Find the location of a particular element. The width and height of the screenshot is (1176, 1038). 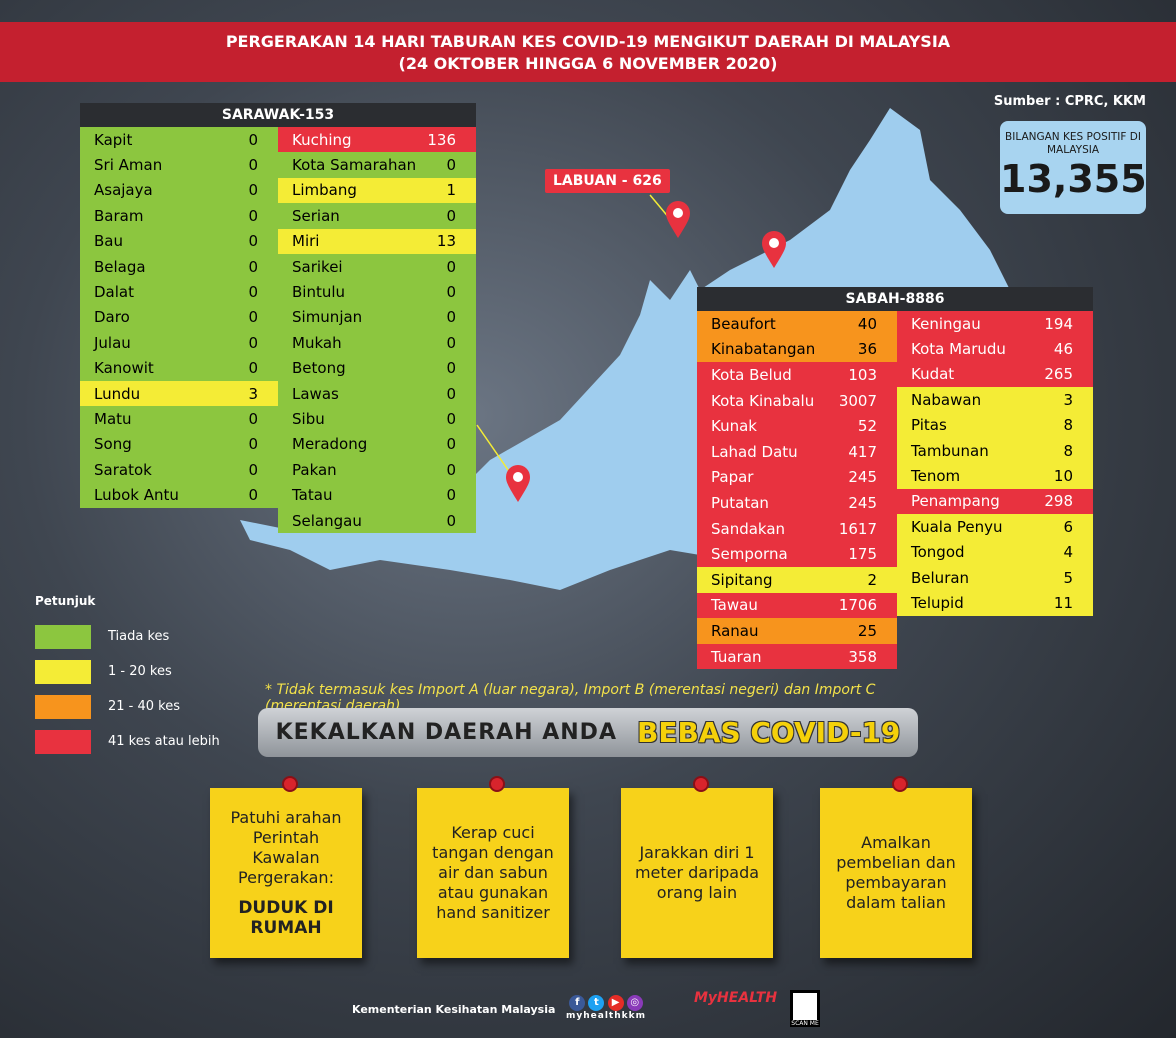

district-name: Papar is located at coordinates (732, 477).